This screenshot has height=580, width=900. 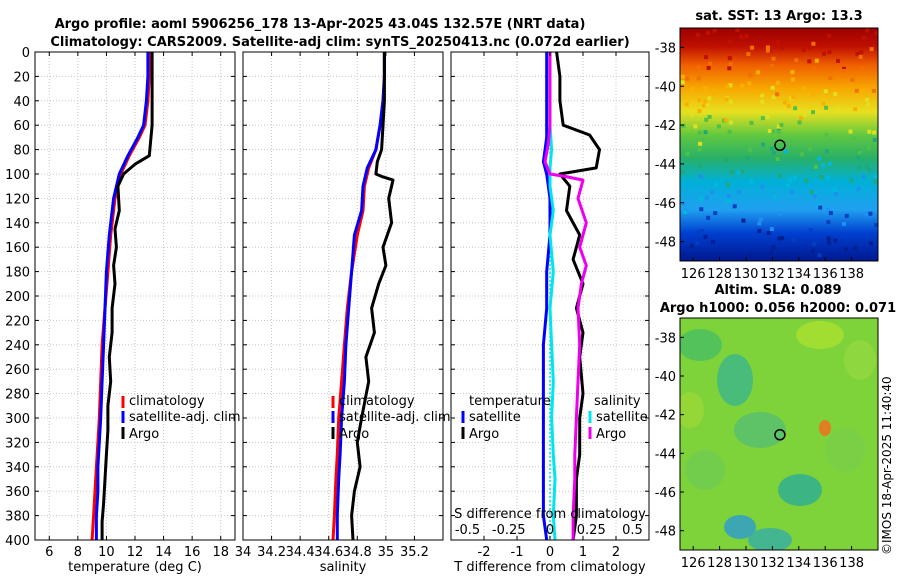 I want to click on legend-salinity-title: salinity, so click(x=617, y=401).